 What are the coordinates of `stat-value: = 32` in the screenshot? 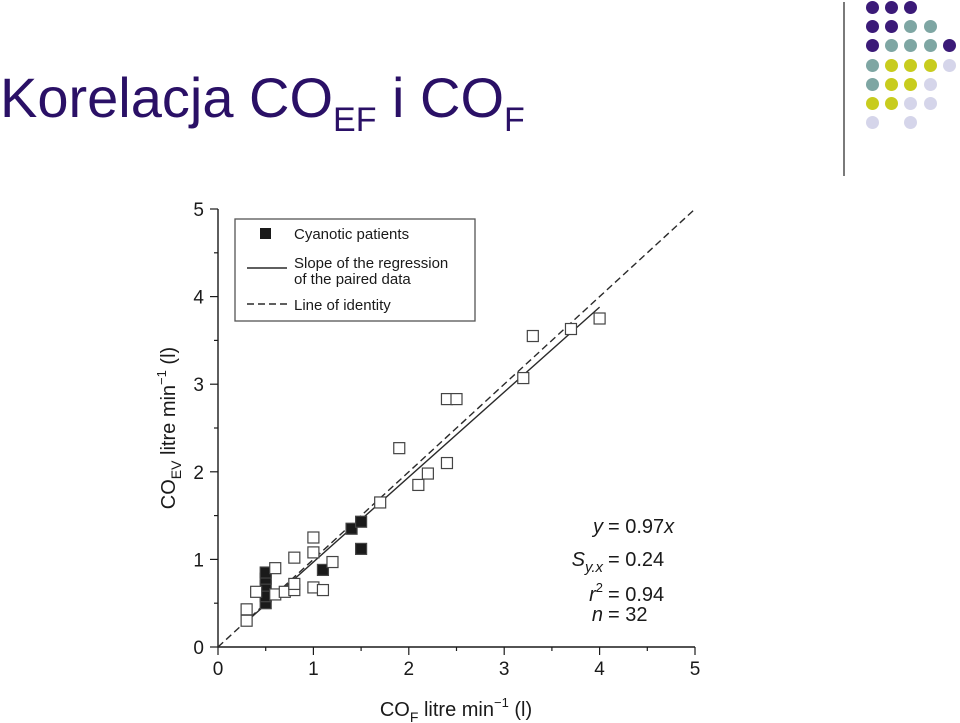 It's located at (627, 615).